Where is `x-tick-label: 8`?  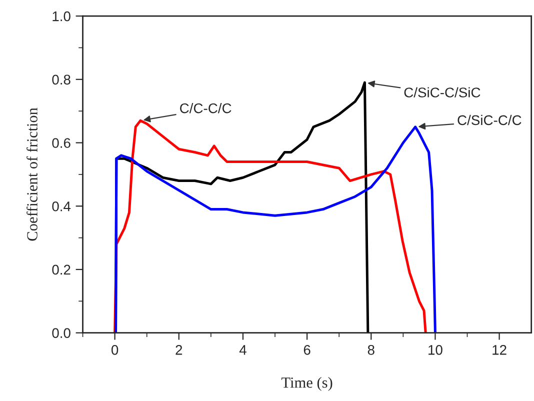 x-tick-label: 8 is located at coordinates (371, 350).